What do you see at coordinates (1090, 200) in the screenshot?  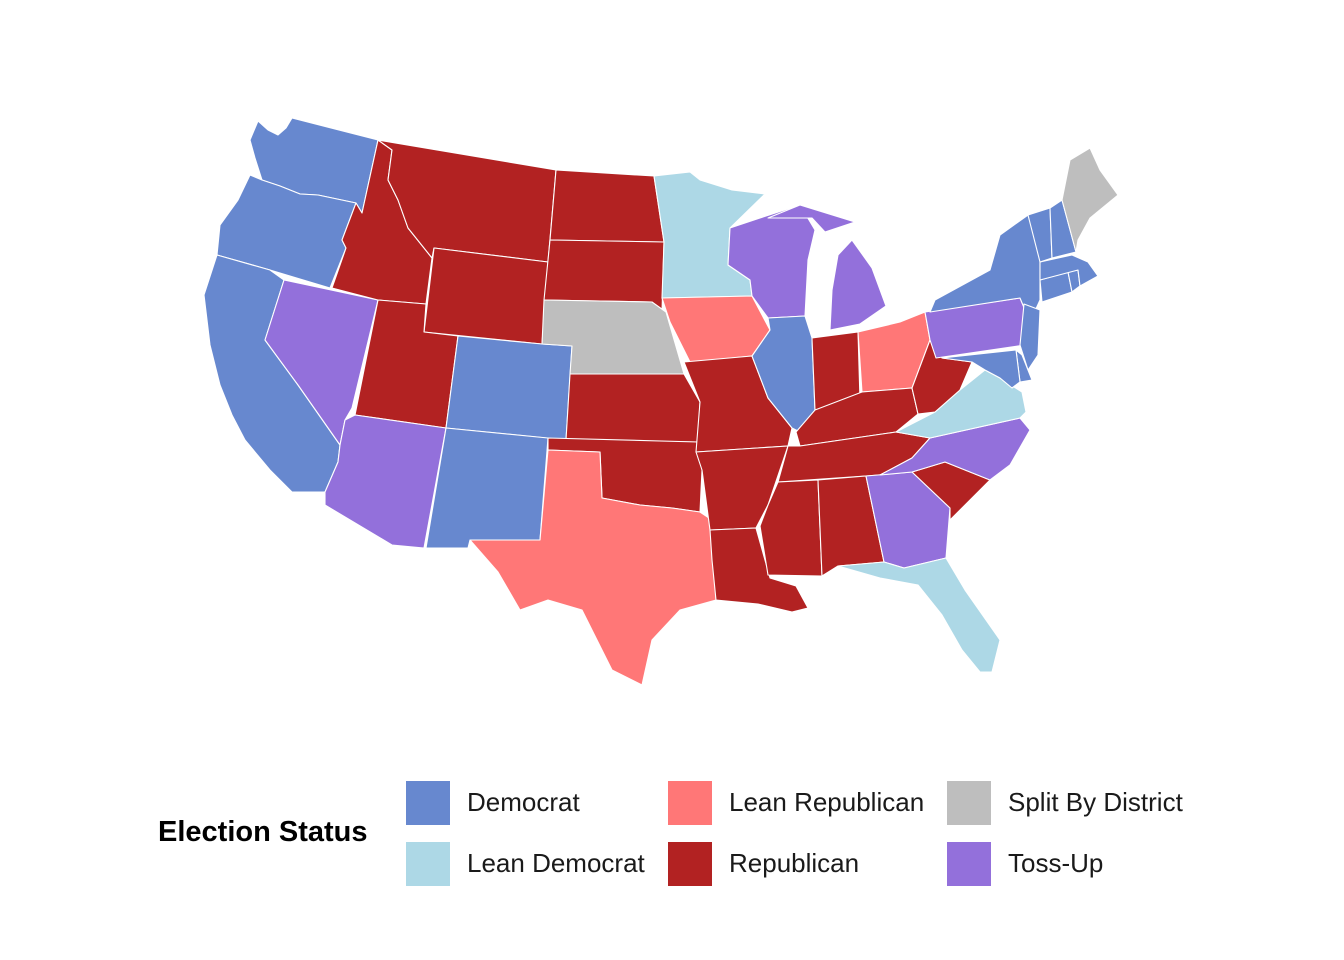 I see `state-maine` at bounding box center [1090, 200].